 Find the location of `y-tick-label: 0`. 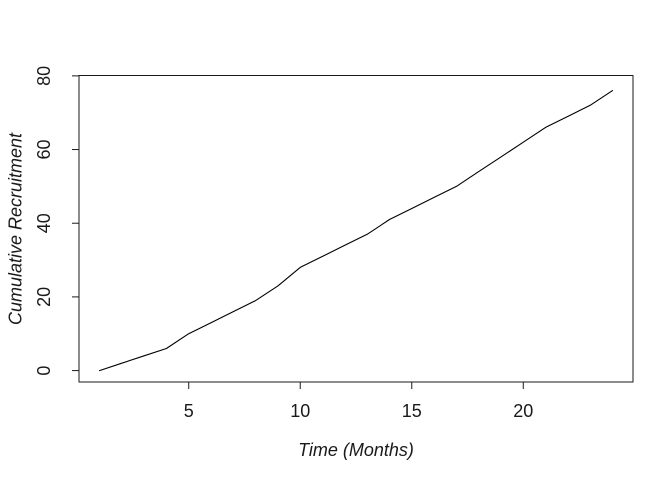

y-tick-label: 0 is located at coordinates (44, 371).